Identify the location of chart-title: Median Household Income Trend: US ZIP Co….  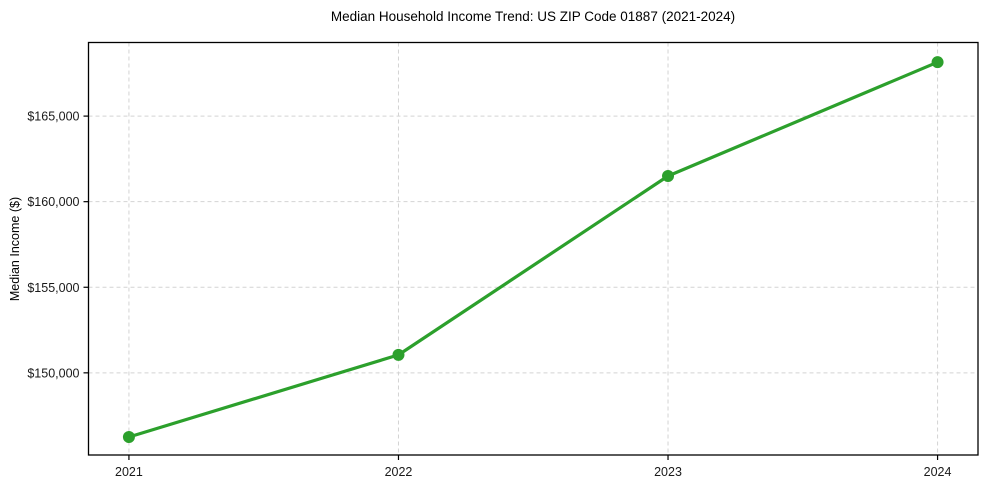
(533, 16).